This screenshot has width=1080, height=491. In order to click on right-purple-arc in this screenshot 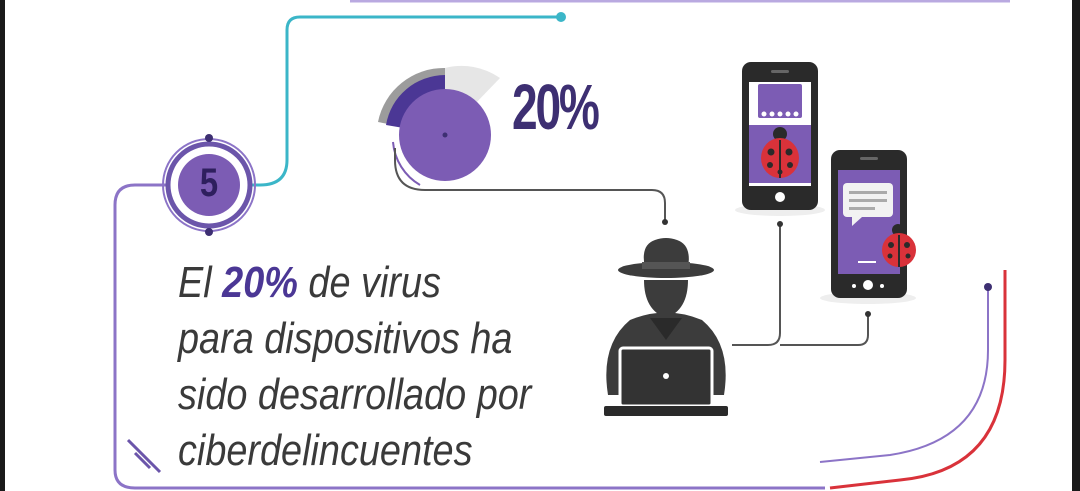, I will do `click(904, 375)`.